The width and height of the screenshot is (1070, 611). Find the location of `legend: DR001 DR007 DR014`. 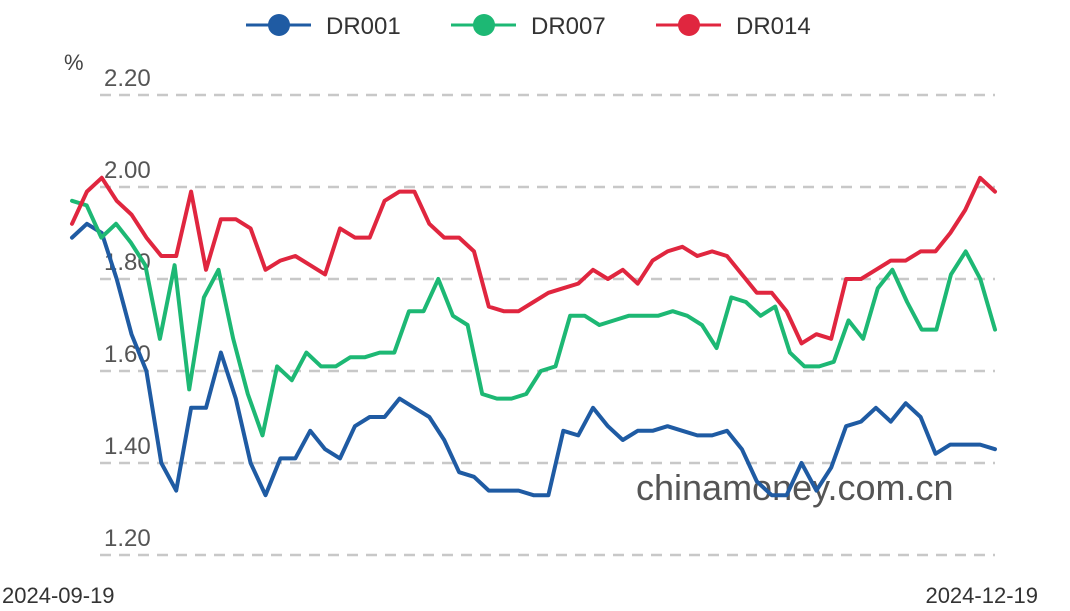

legend: DR001 DR007 DR014 is located at coordinates (528, 26).